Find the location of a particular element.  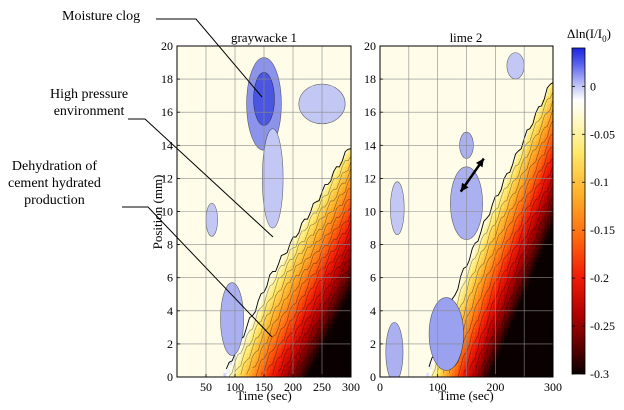

contour-line is located at coordinates (305, 290).